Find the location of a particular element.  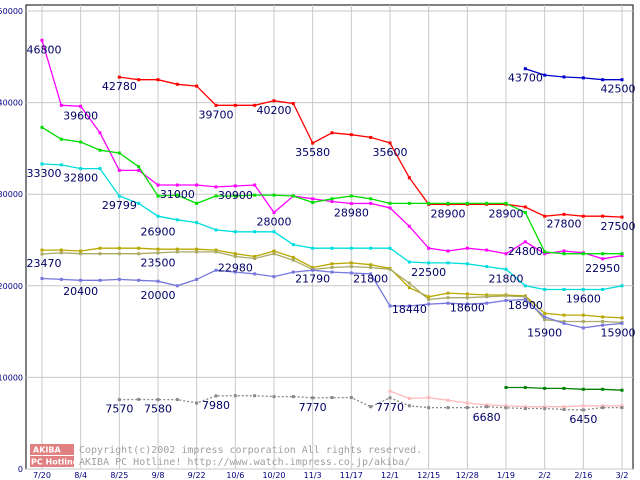

x-tick-label: 11/3 is located at coordinates (313, 475).